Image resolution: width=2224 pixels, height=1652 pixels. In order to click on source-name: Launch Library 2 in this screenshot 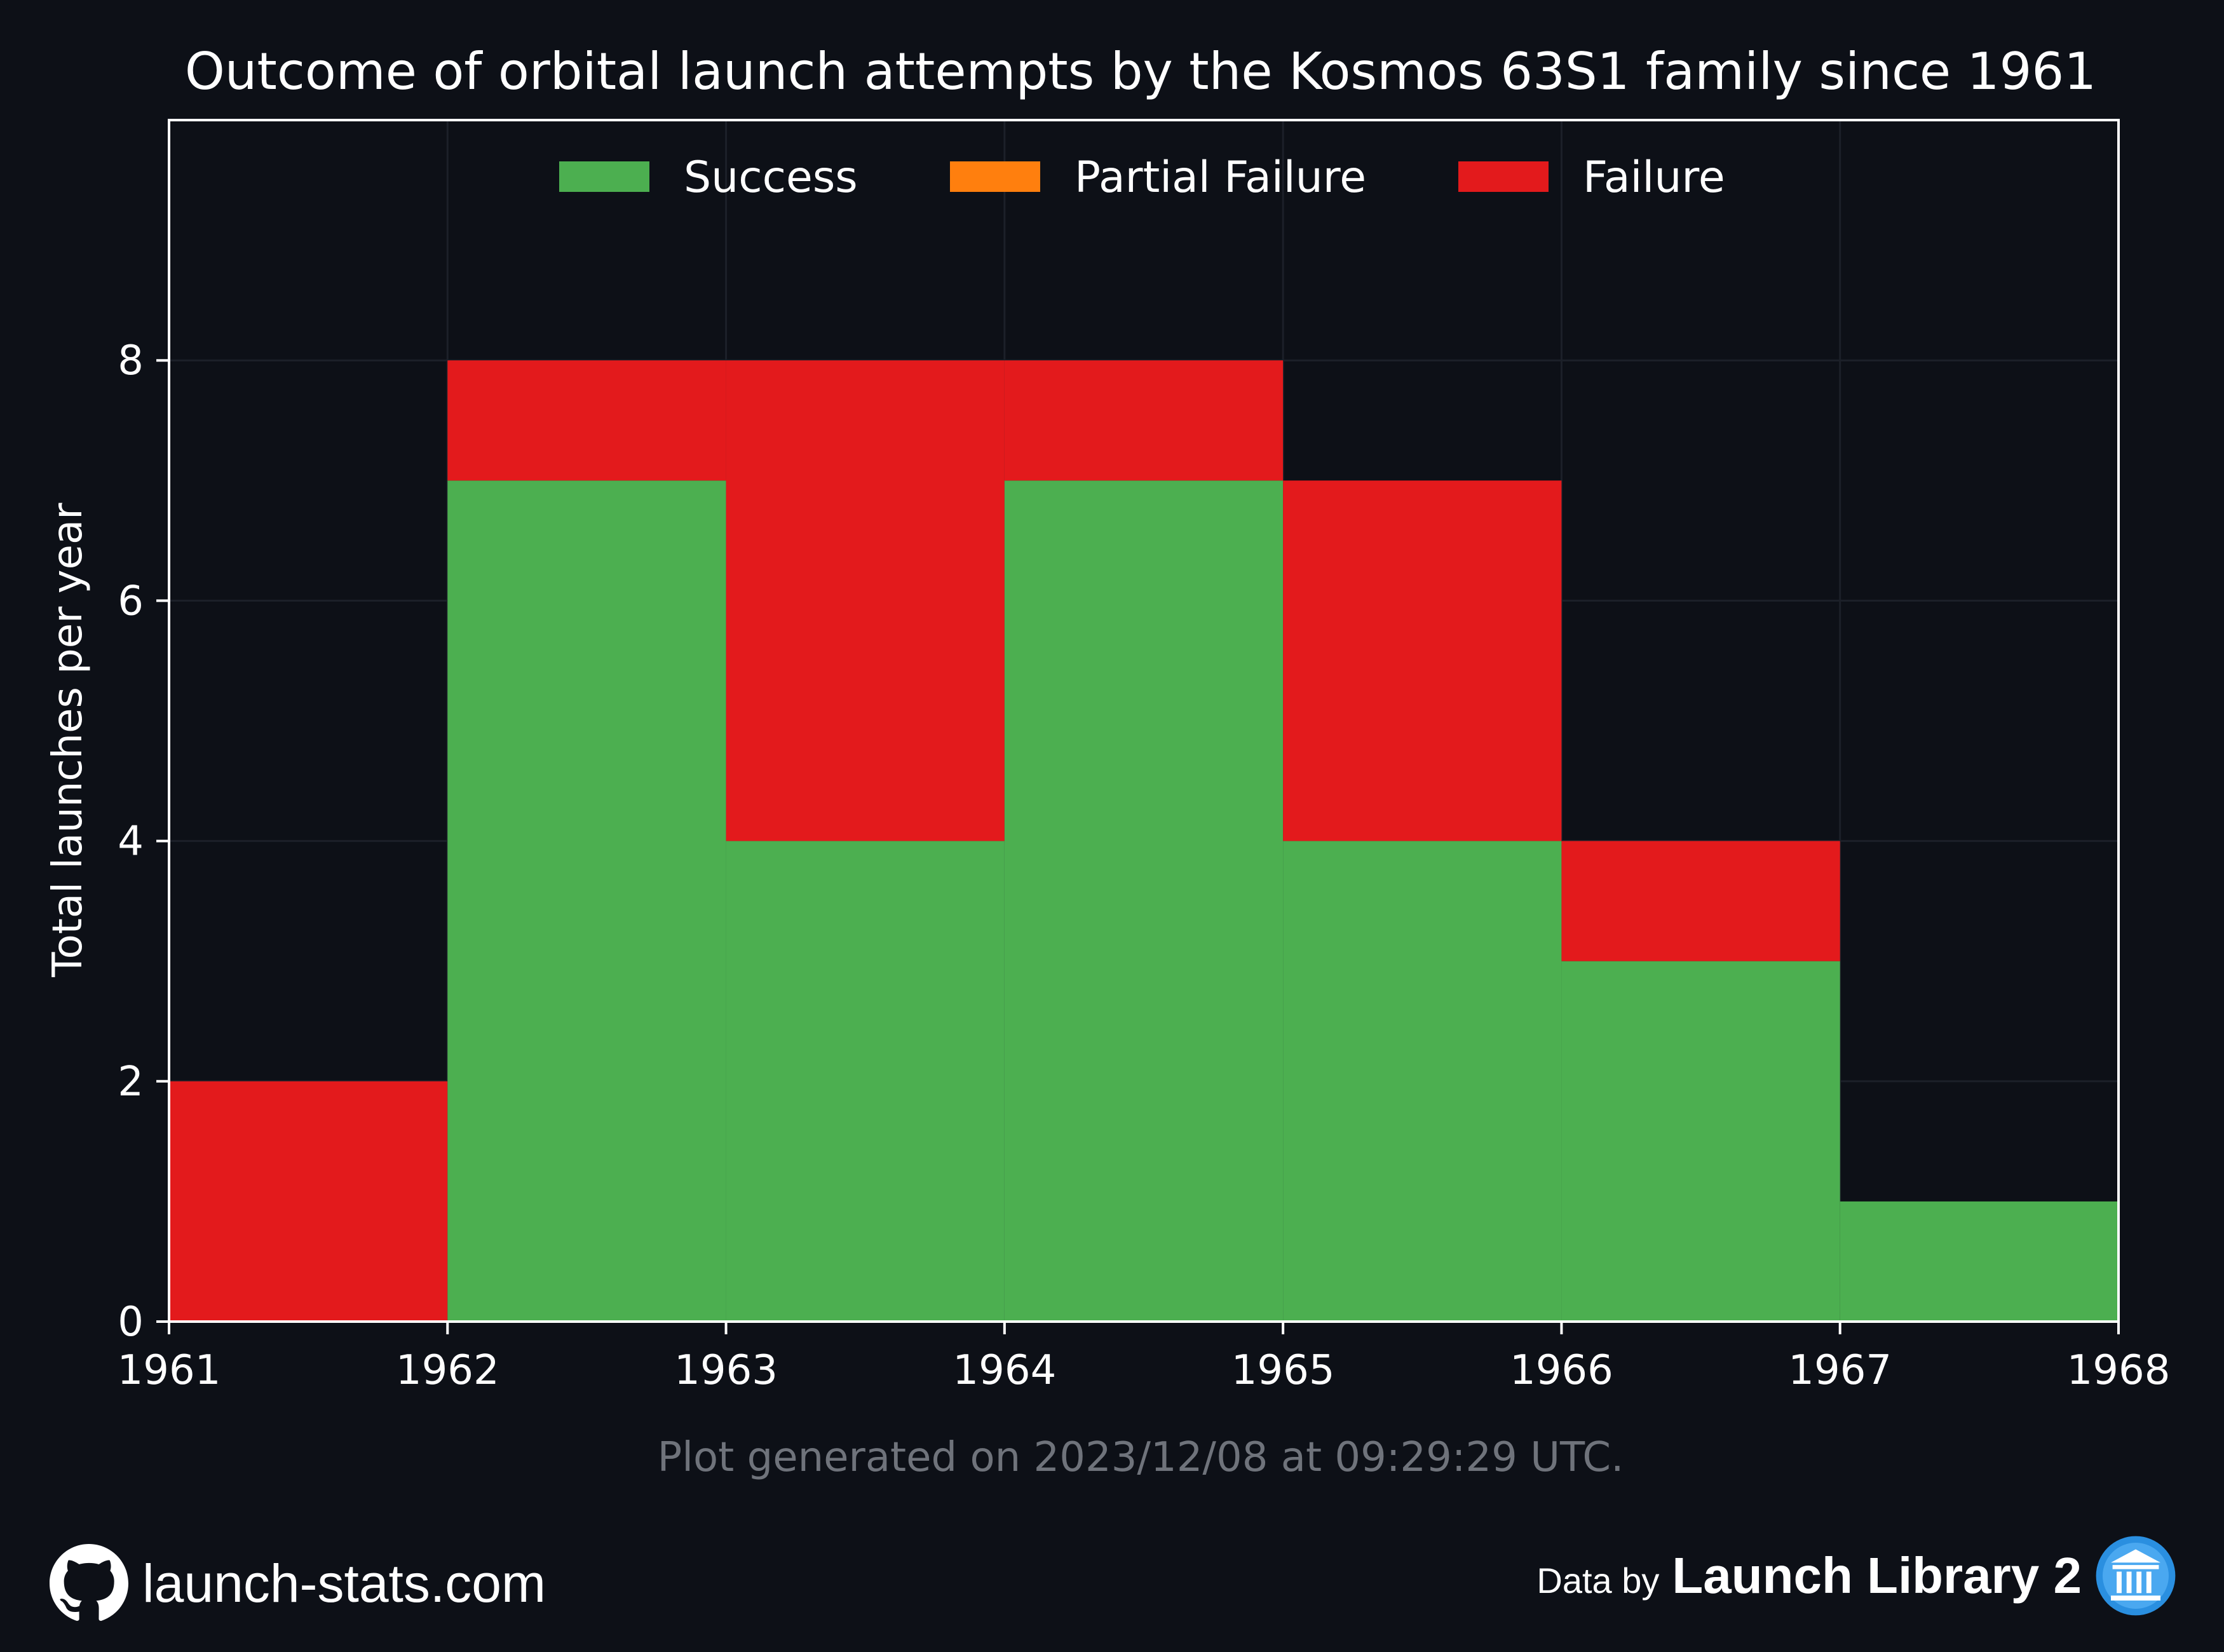, I will do `click(1877, 1575)`.